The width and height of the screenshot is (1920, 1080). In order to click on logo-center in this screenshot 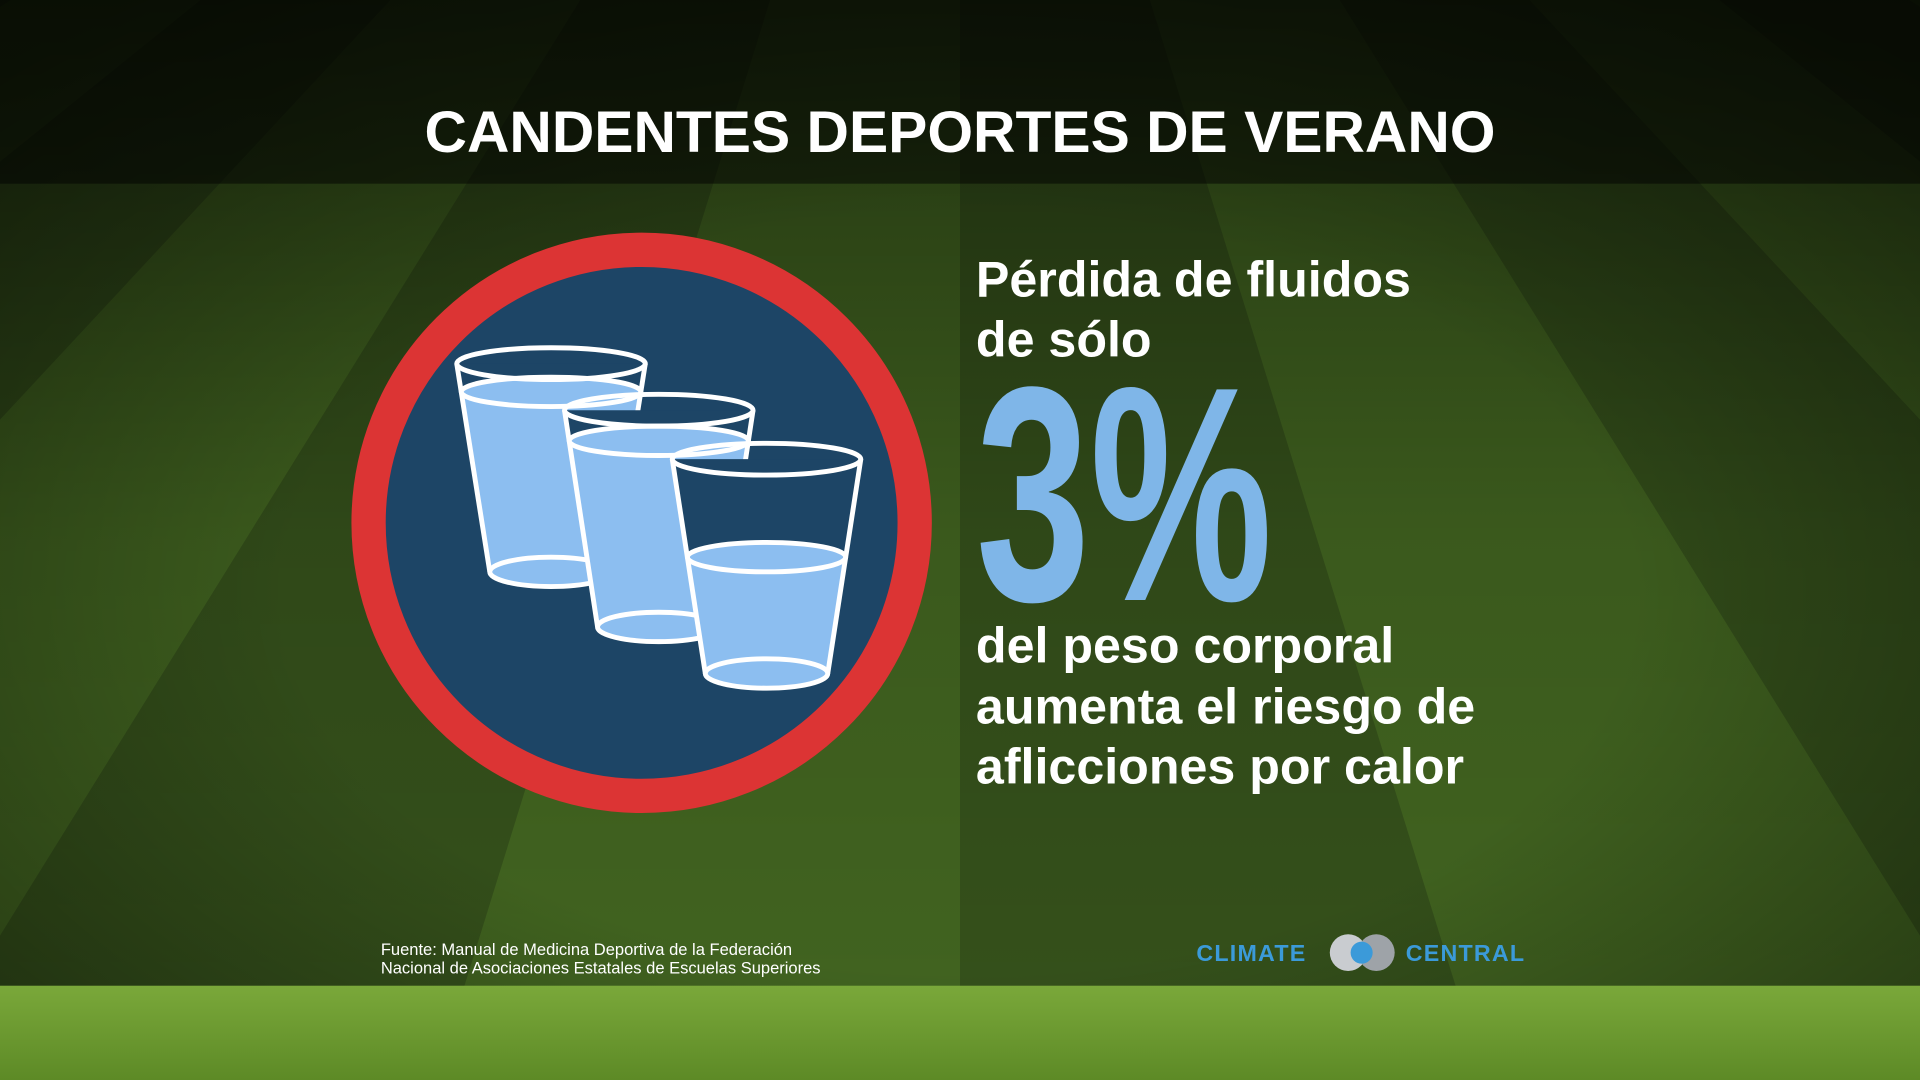, I will do `click(1361, 952)`.